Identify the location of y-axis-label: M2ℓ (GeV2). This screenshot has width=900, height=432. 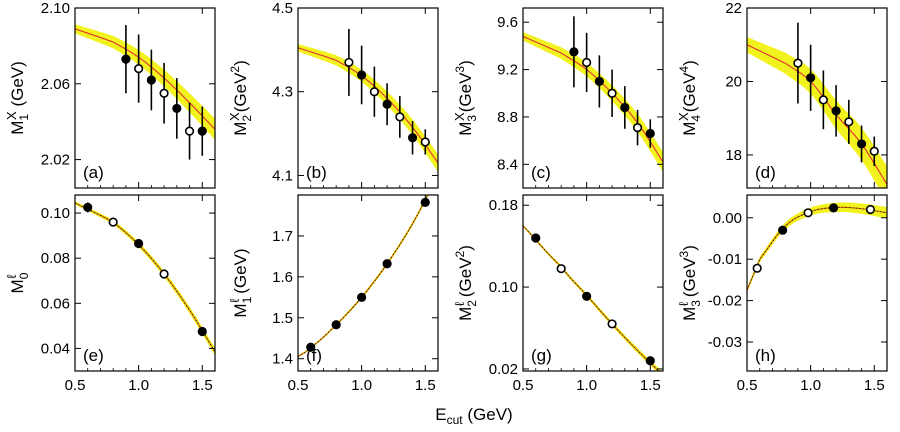
(465, 283).